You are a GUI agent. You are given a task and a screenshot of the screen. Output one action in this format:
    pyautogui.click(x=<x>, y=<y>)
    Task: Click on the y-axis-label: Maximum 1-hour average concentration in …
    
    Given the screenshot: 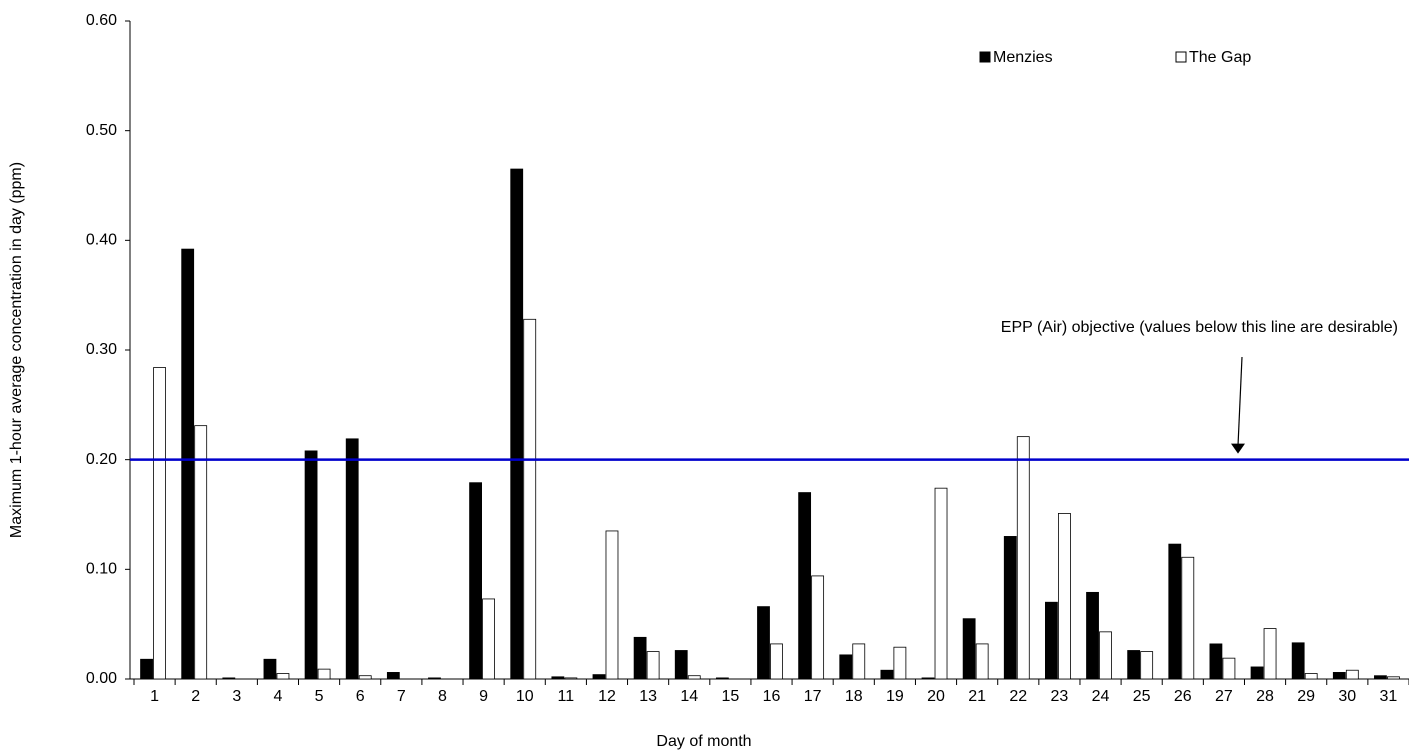 What is the action you would take?
    pyautogui.click(x=16, y=350)
    